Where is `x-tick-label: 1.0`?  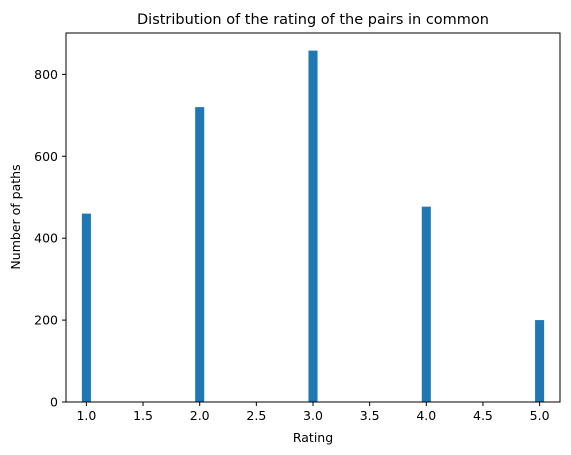
x-tick-label: 1.0 is located at coordinates (86, 415).